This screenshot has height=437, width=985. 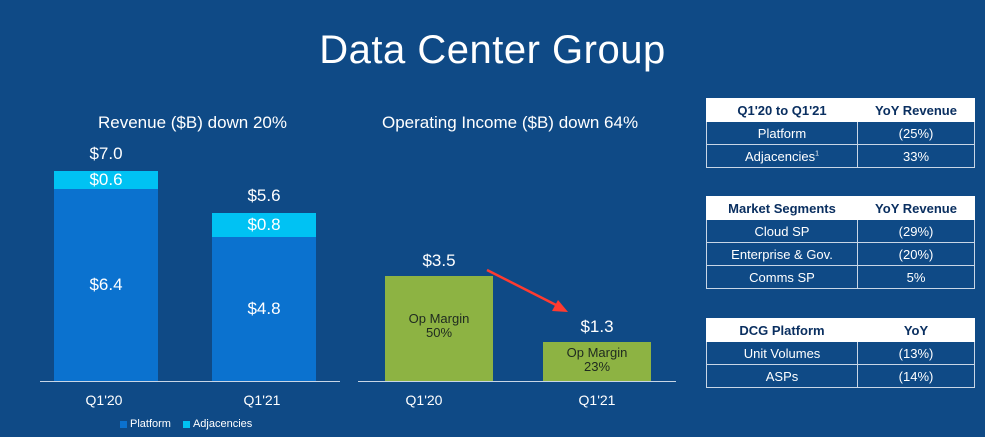 What do you see at coordinates (439, 332) in the screenshot?
I see `op-margin-value: 50%` at bounding box center [439, 332].